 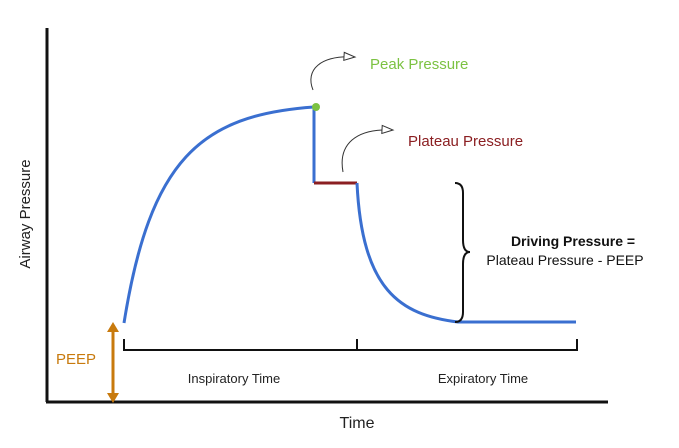 I want to click on peak-arrow-icon, so click(x=333, y=71).